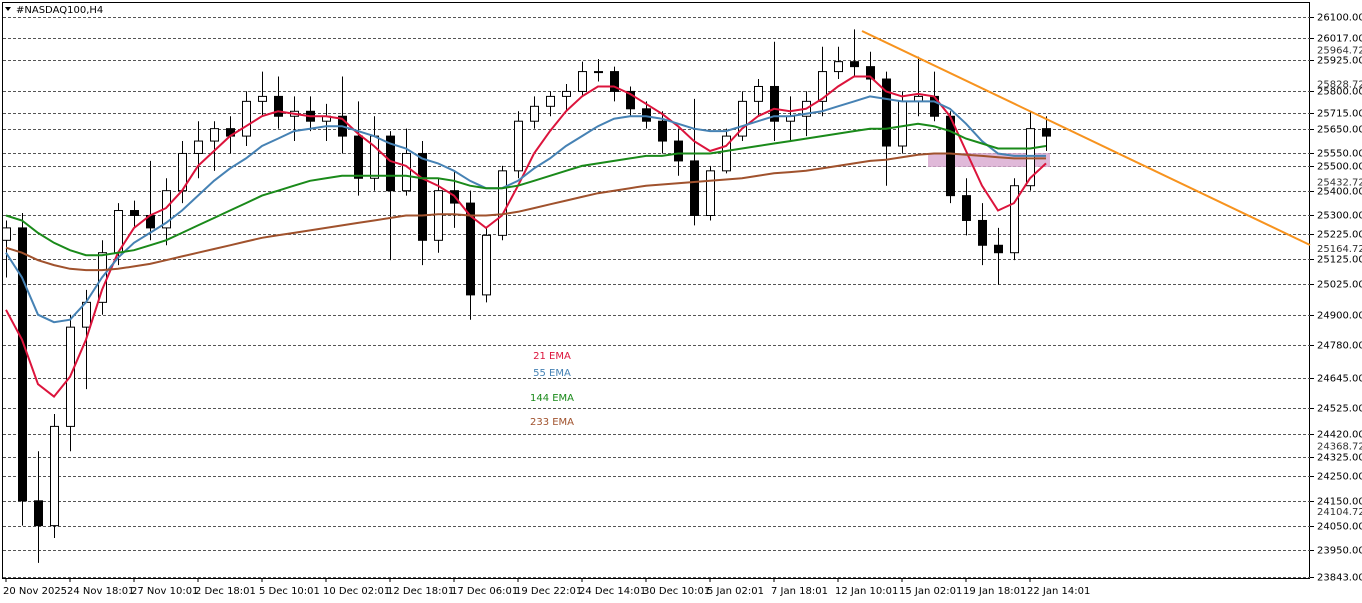 The image size is (1362, 603). What do you see at coordinates (552, 398) in the screenshot?
I see `legend-label: 144 EMA` at bounding box center [552, 398].